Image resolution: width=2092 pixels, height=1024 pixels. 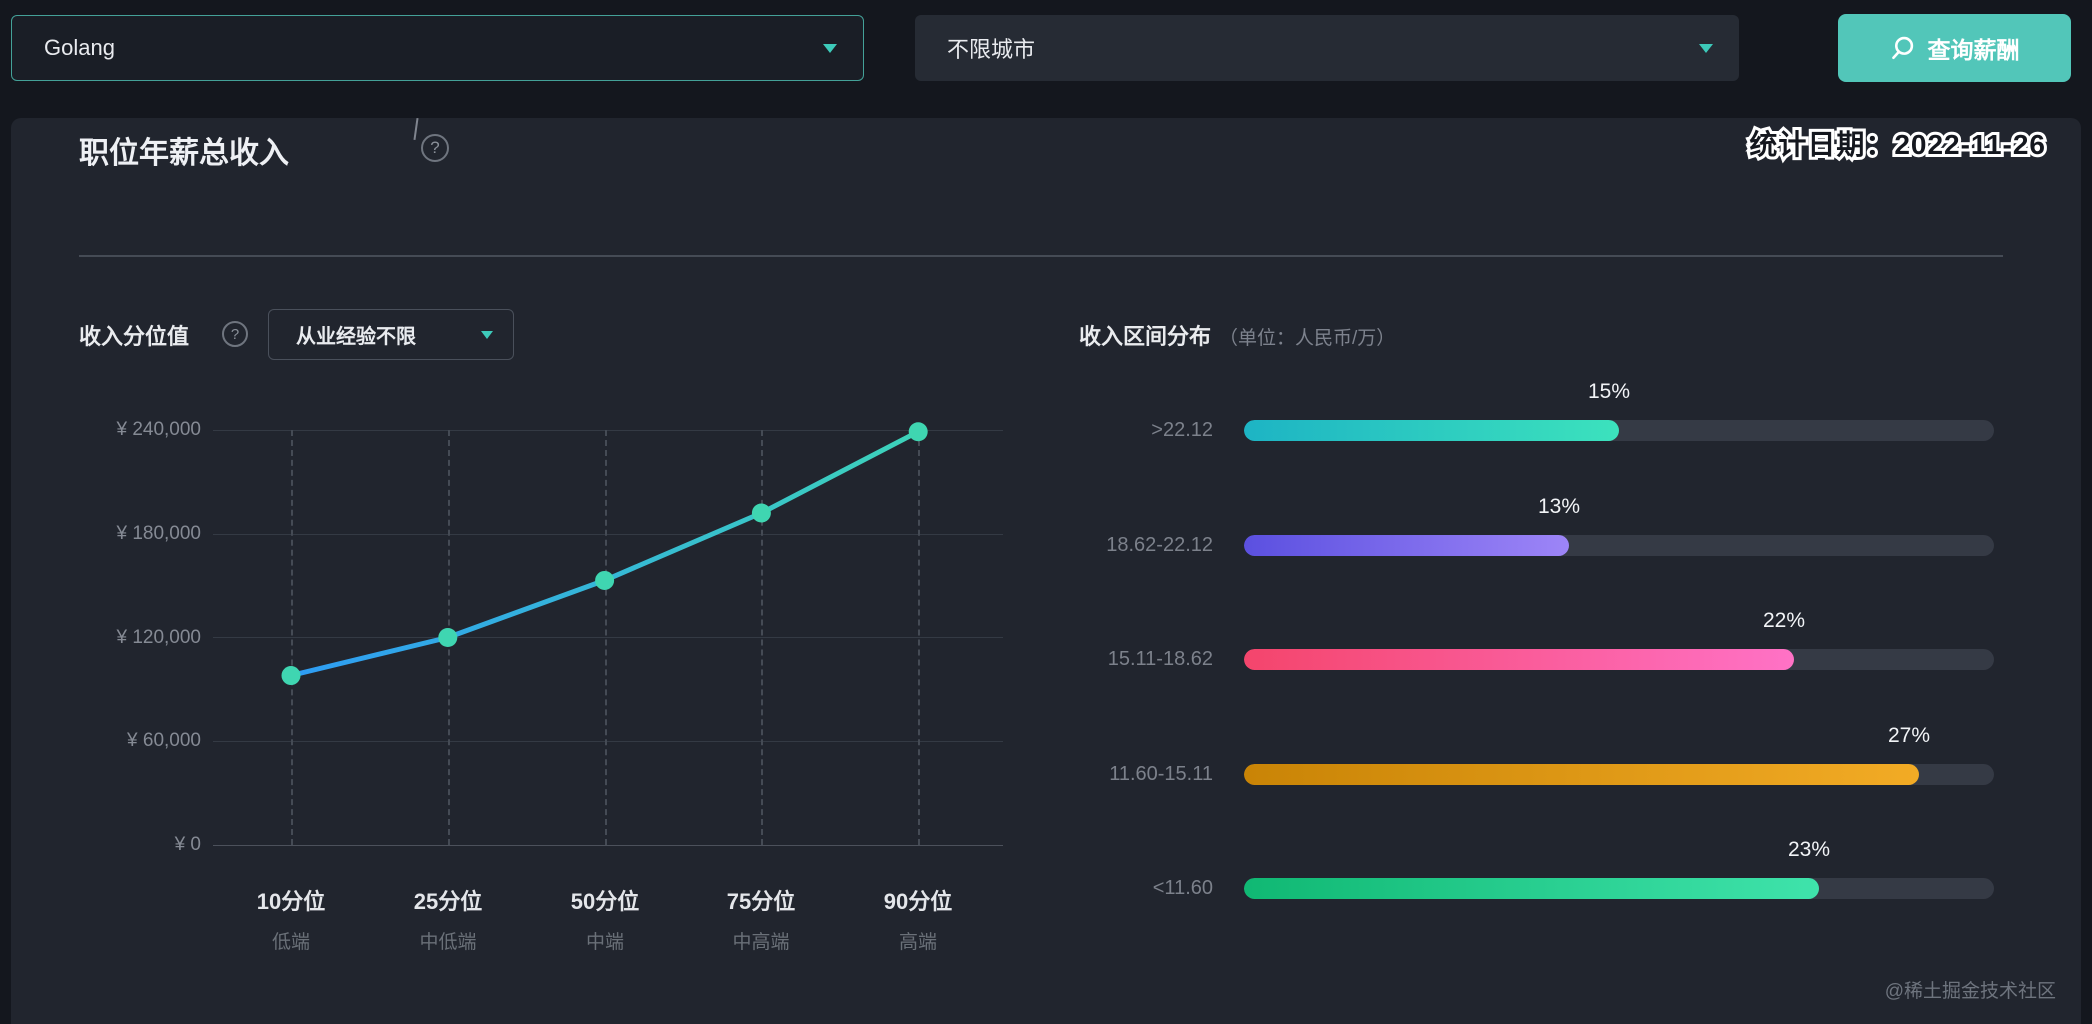 What do you see at coordinates (1542, 530) in the screenshot?
I see `distribution-bar-row: 13% 18.62-22.12` at bounding box center [1542, 530].